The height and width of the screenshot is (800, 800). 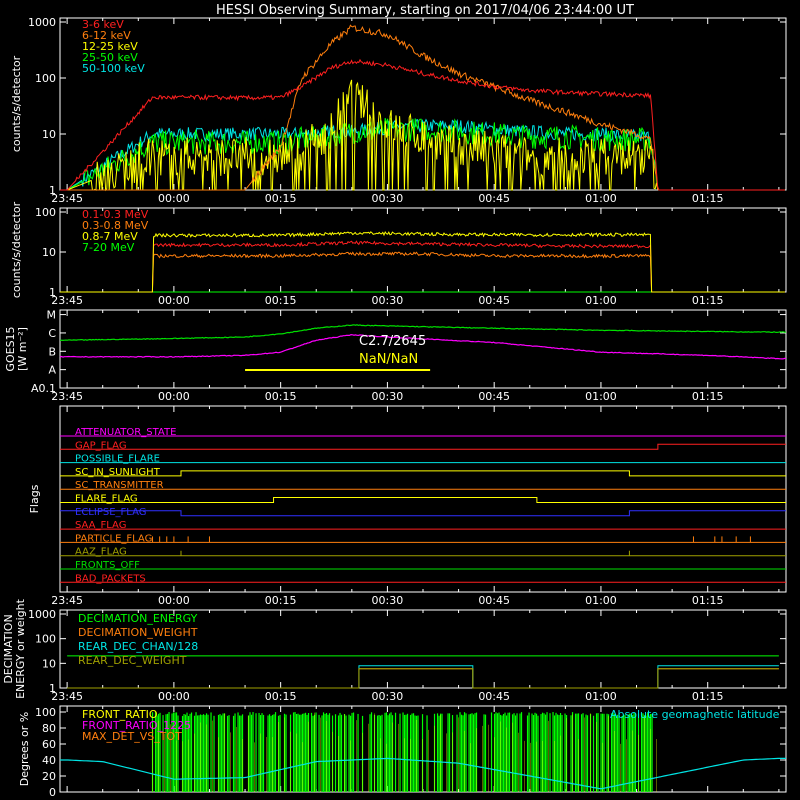 What do you see at coordinates (22, 349) in the screenshot?
I see `y-axis-unit: [W m⁻²]` at bounding box center [22, 349].